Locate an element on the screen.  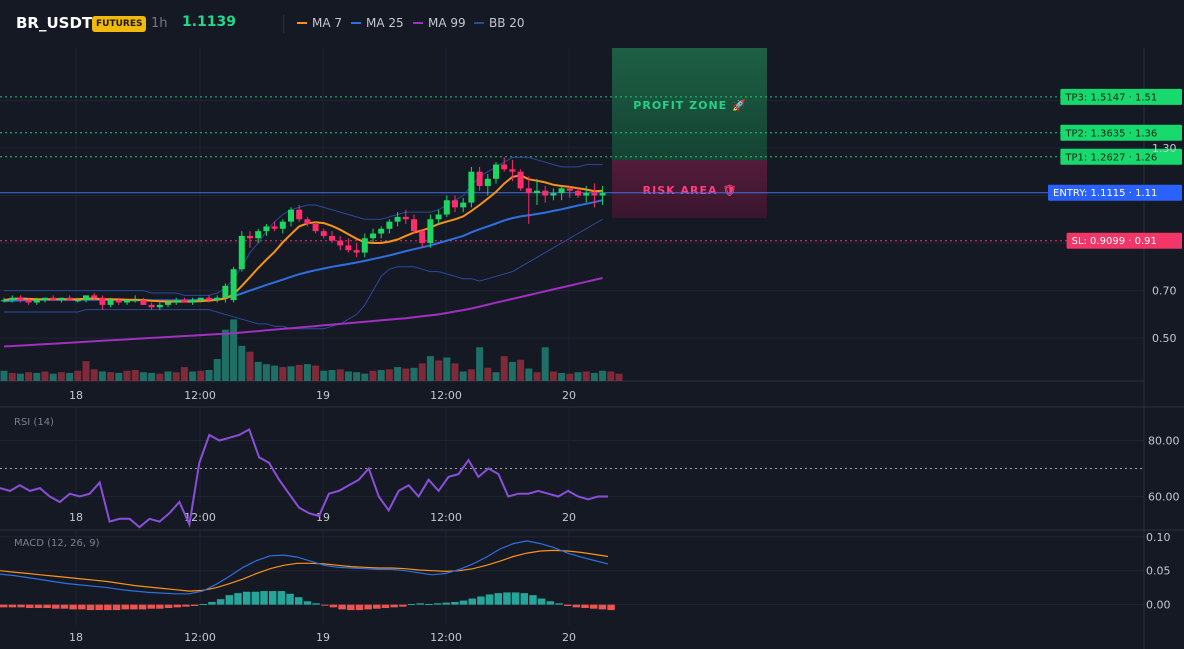
ma7-line is located at coordinates (303, 238).